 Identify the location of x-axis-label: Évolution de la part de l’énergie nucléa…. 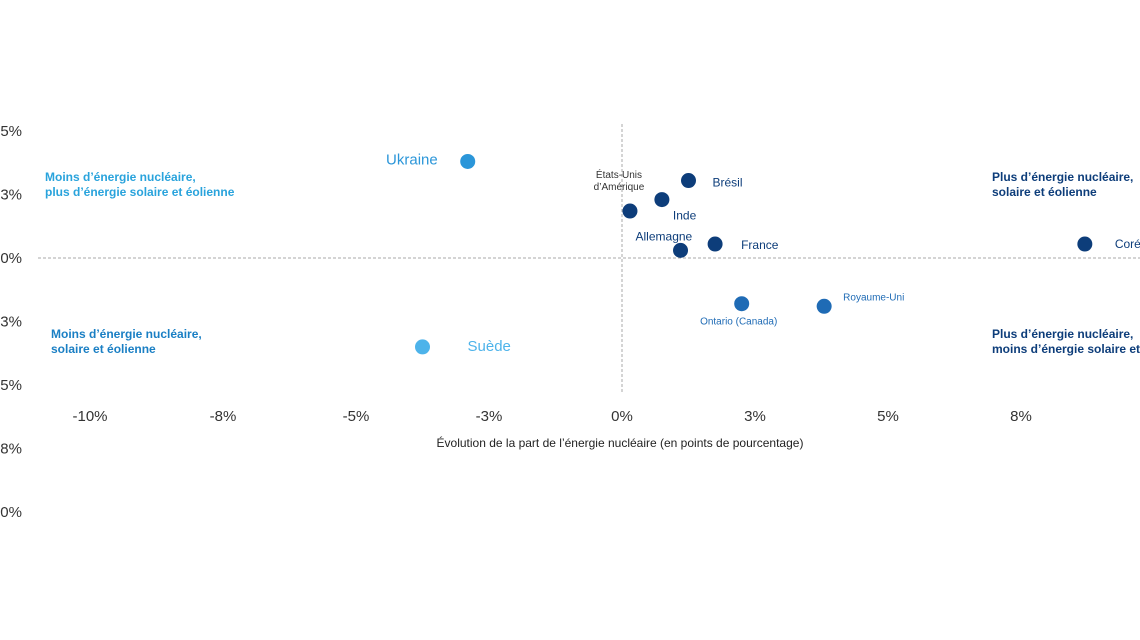
(620, 442).